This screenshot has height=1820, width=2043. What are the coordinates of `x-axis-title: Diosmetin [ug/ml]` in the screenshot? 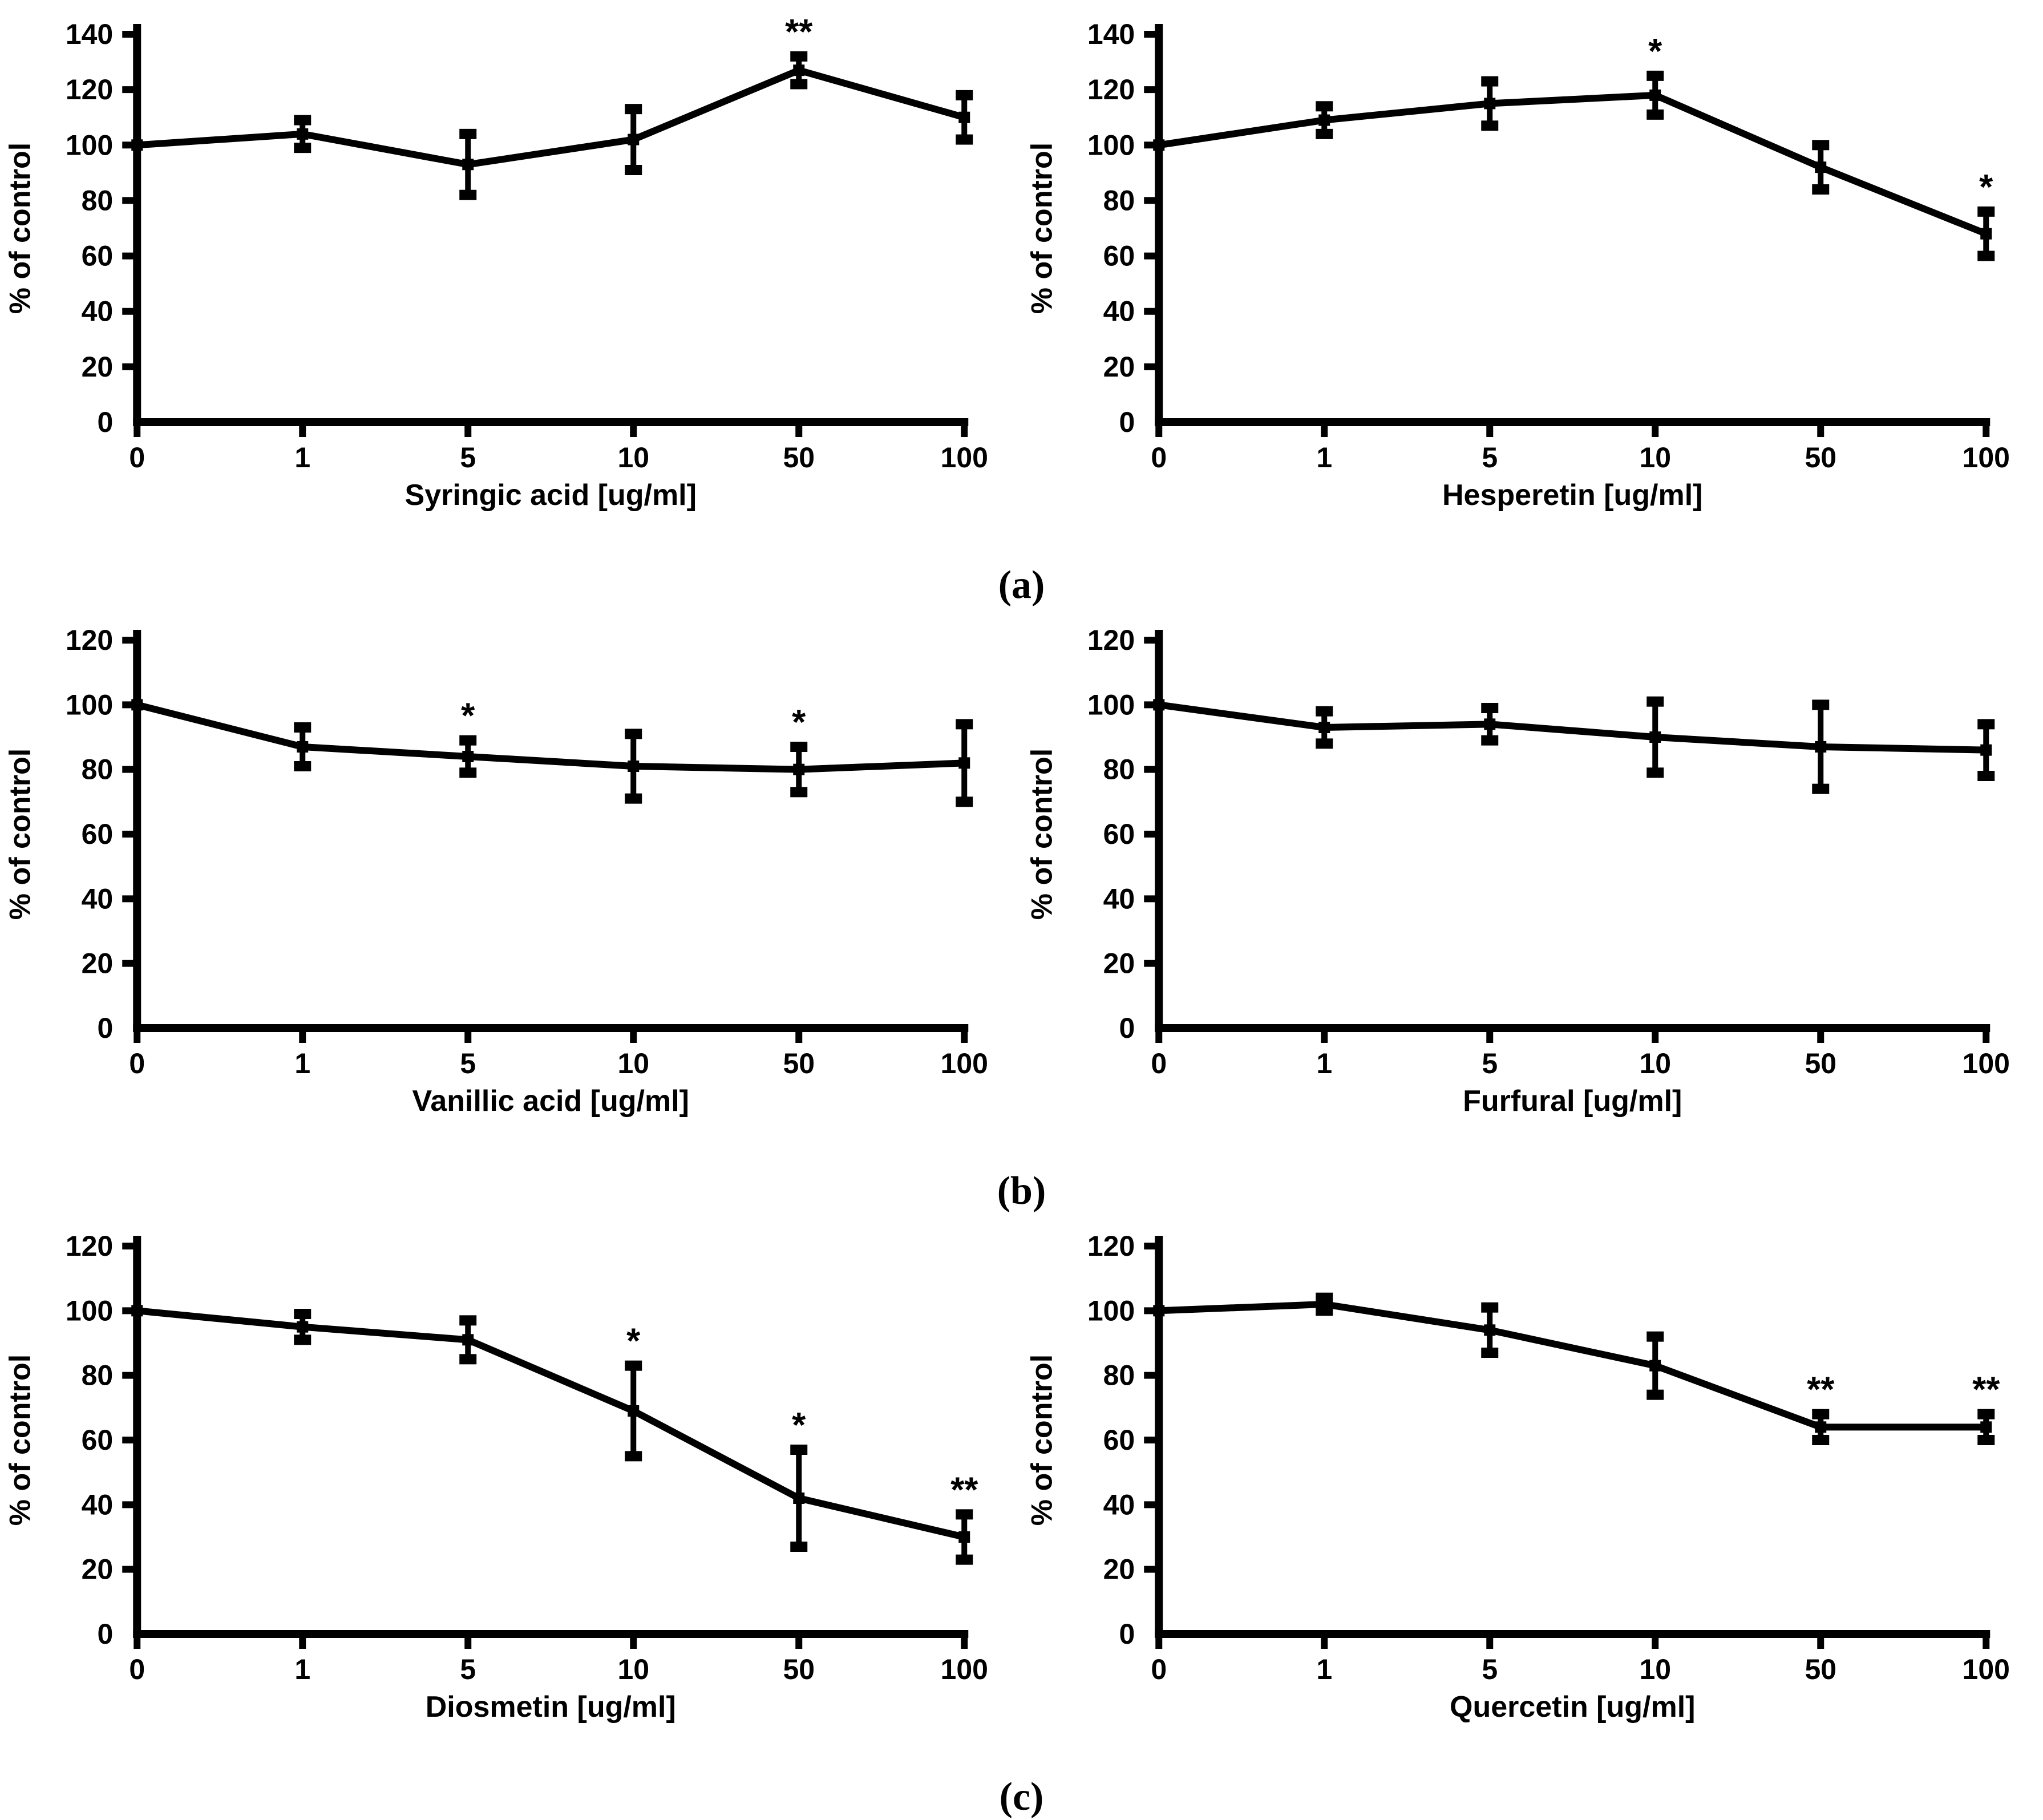 It's located at (551, 1707).